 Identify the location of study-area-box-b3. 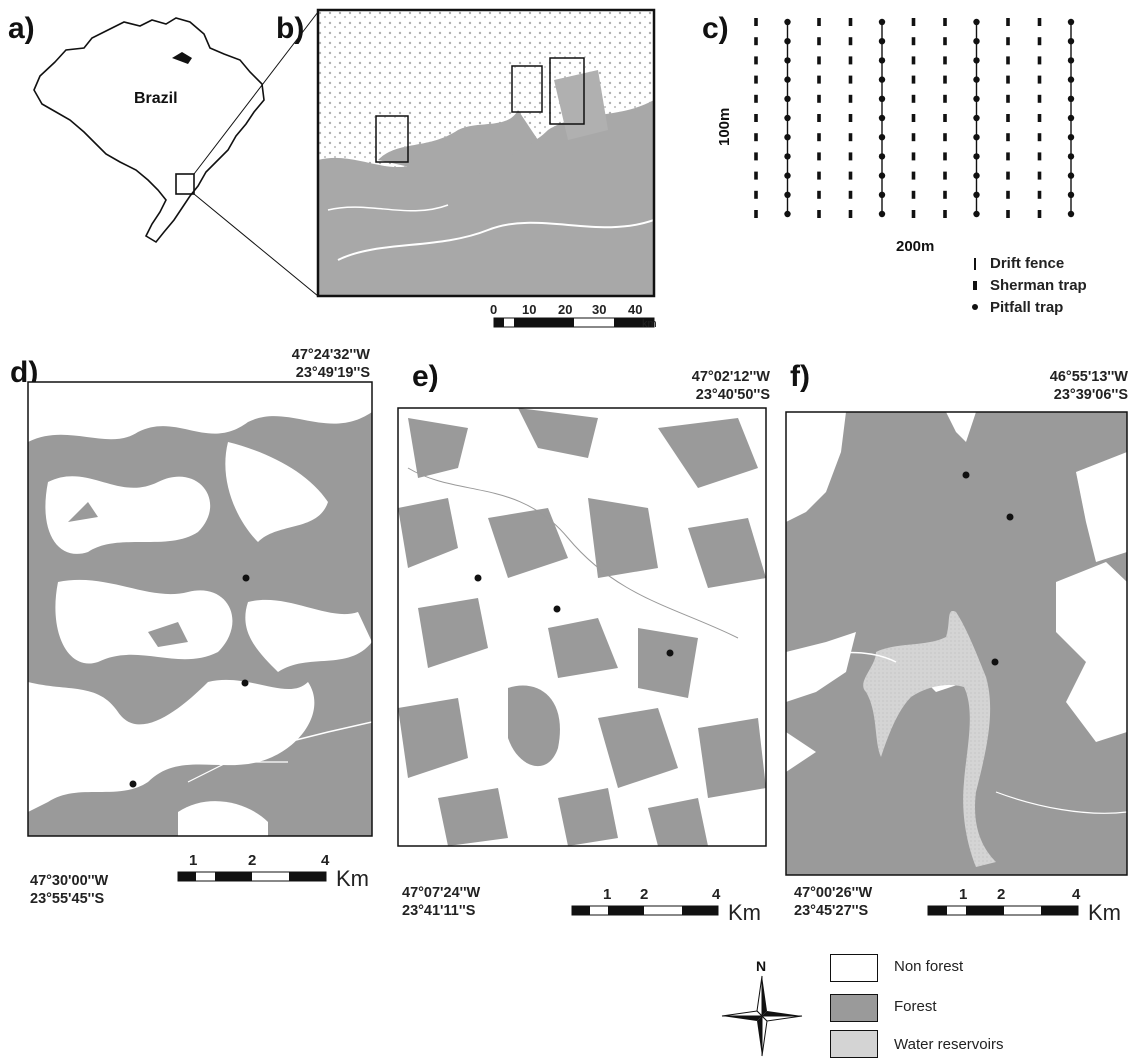
(567, 91).